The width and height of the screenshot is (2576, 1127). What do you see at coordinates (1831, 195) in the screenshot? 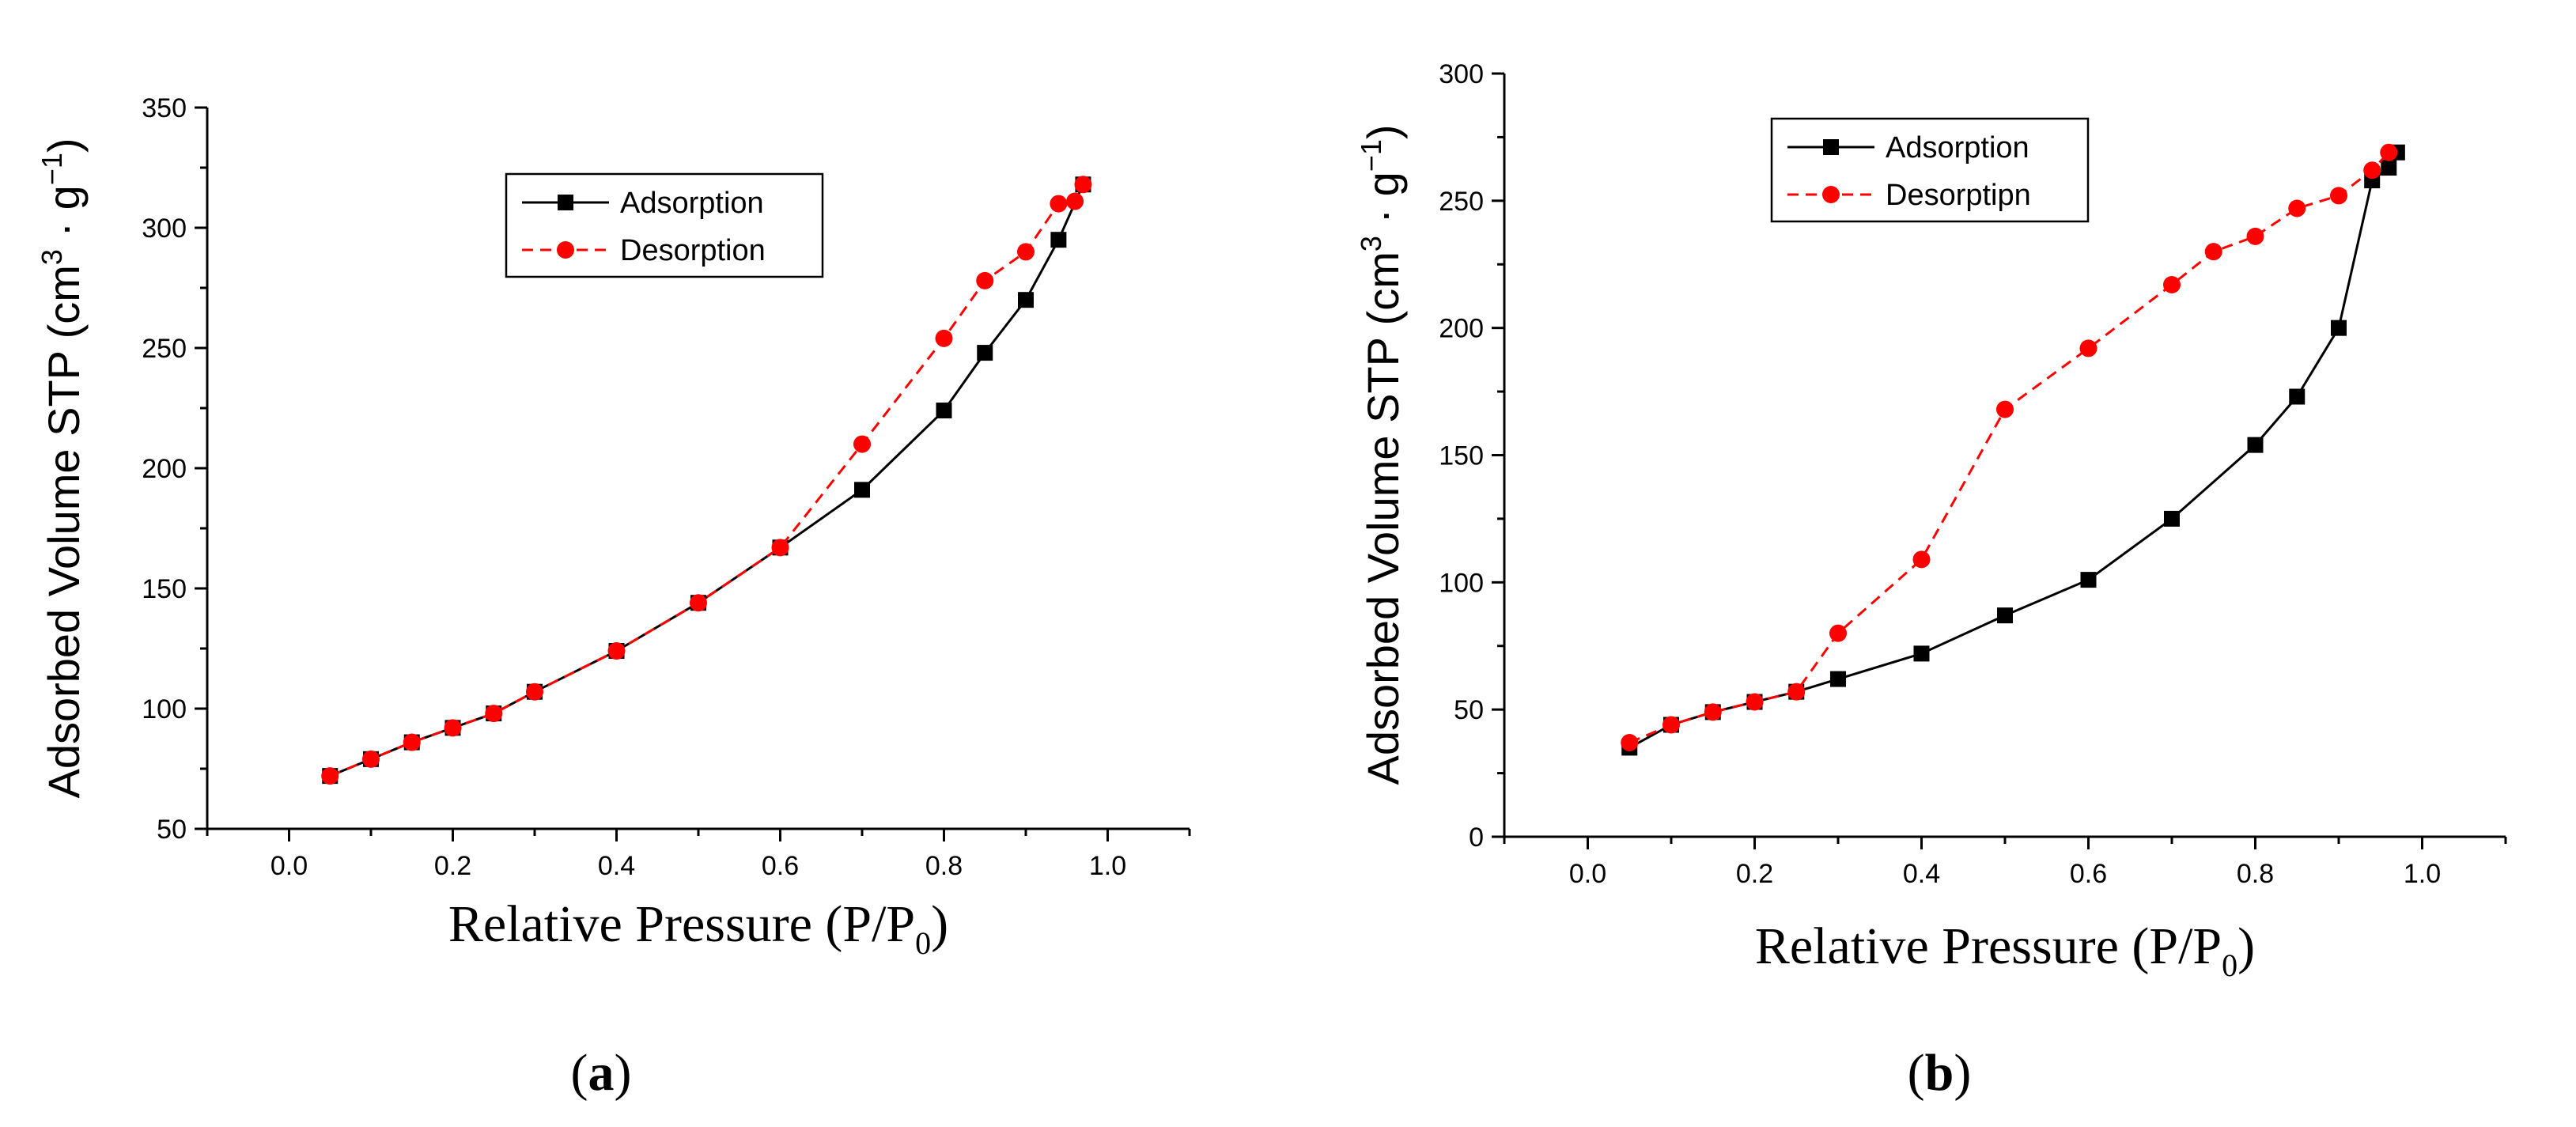
I see `legend-desorptipn-marker` at bounding box center [1831, 195].